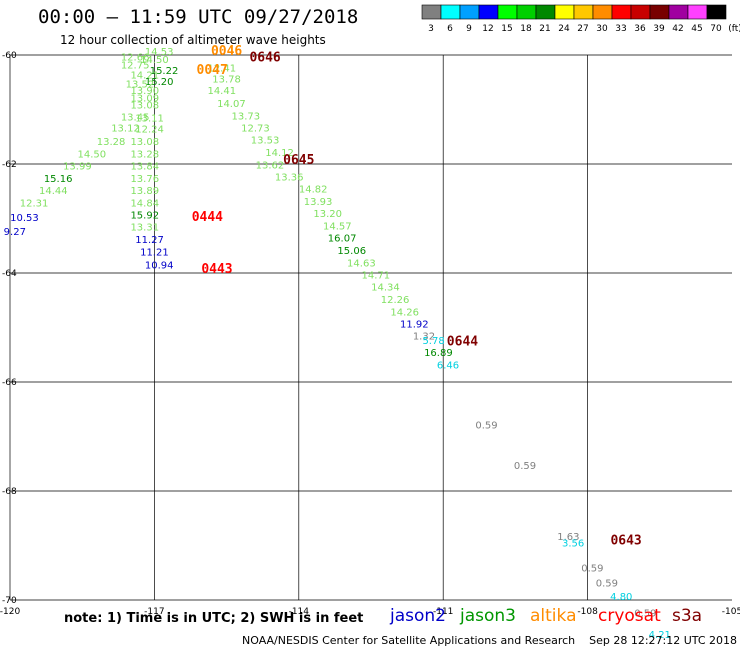  Describe the element at coordinates (448, 365) in the screenshot. I see `wave-height-label: 6.46` at that location.